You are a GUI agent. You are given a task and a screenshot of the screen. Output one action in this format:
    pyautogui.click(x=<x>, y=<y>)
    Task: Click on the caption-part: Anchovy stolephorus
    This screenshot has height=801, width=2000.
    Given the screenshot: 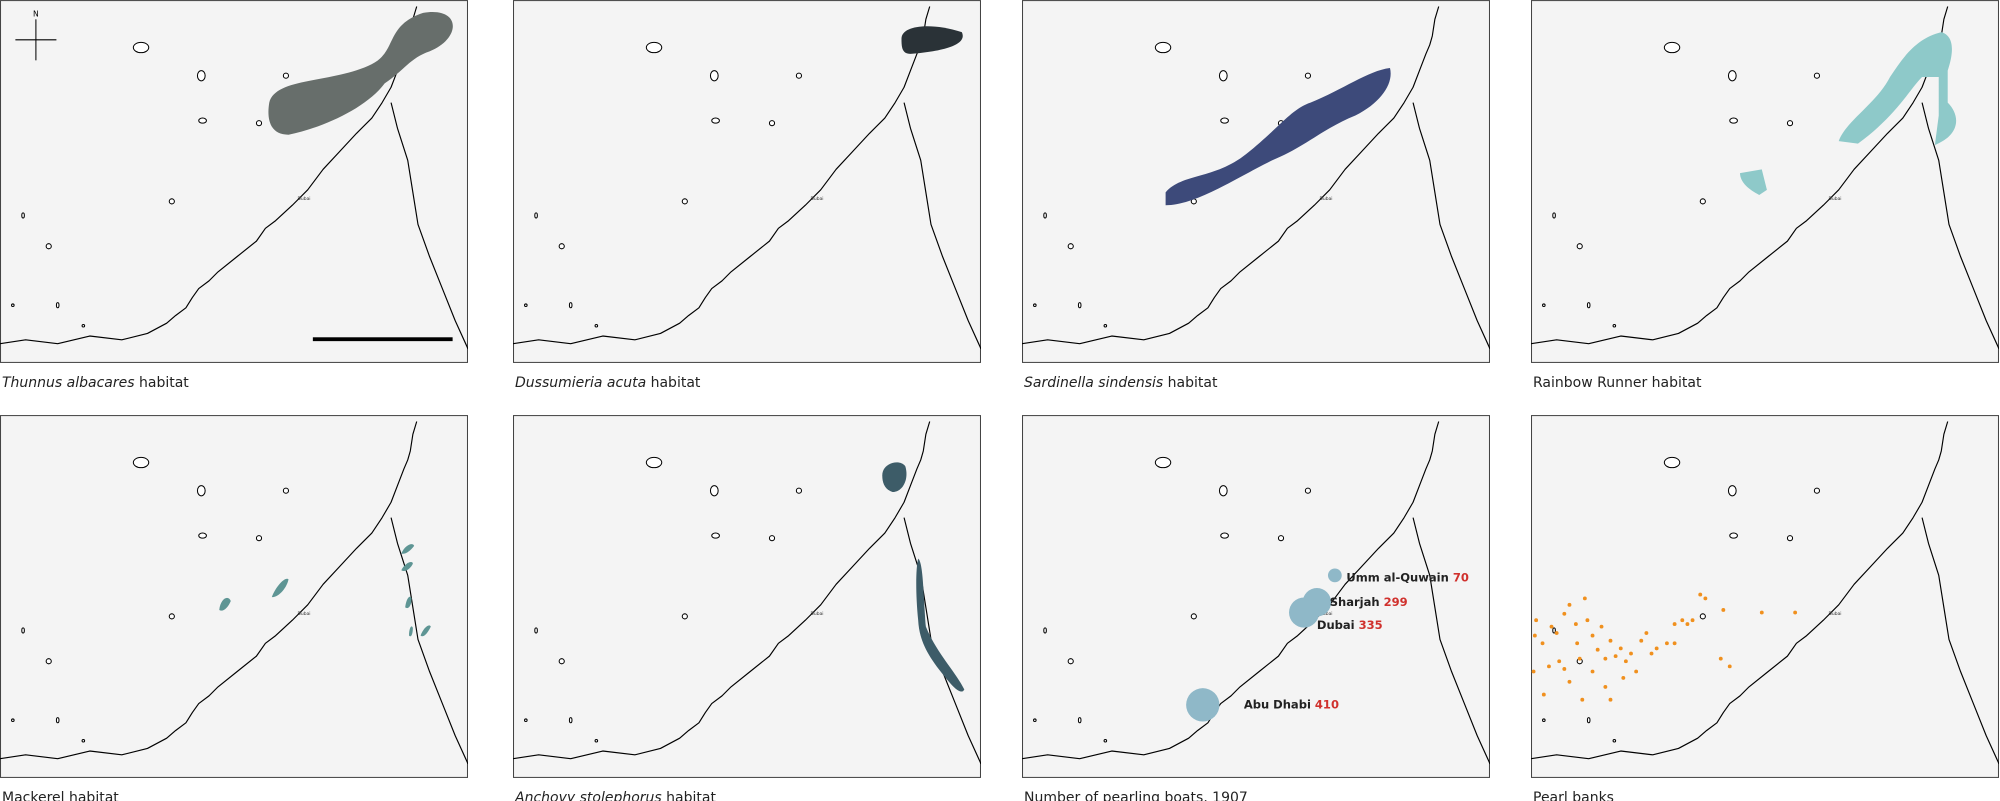 What is the action you would take?
    pyautogui.click(x=588, y=795)
    